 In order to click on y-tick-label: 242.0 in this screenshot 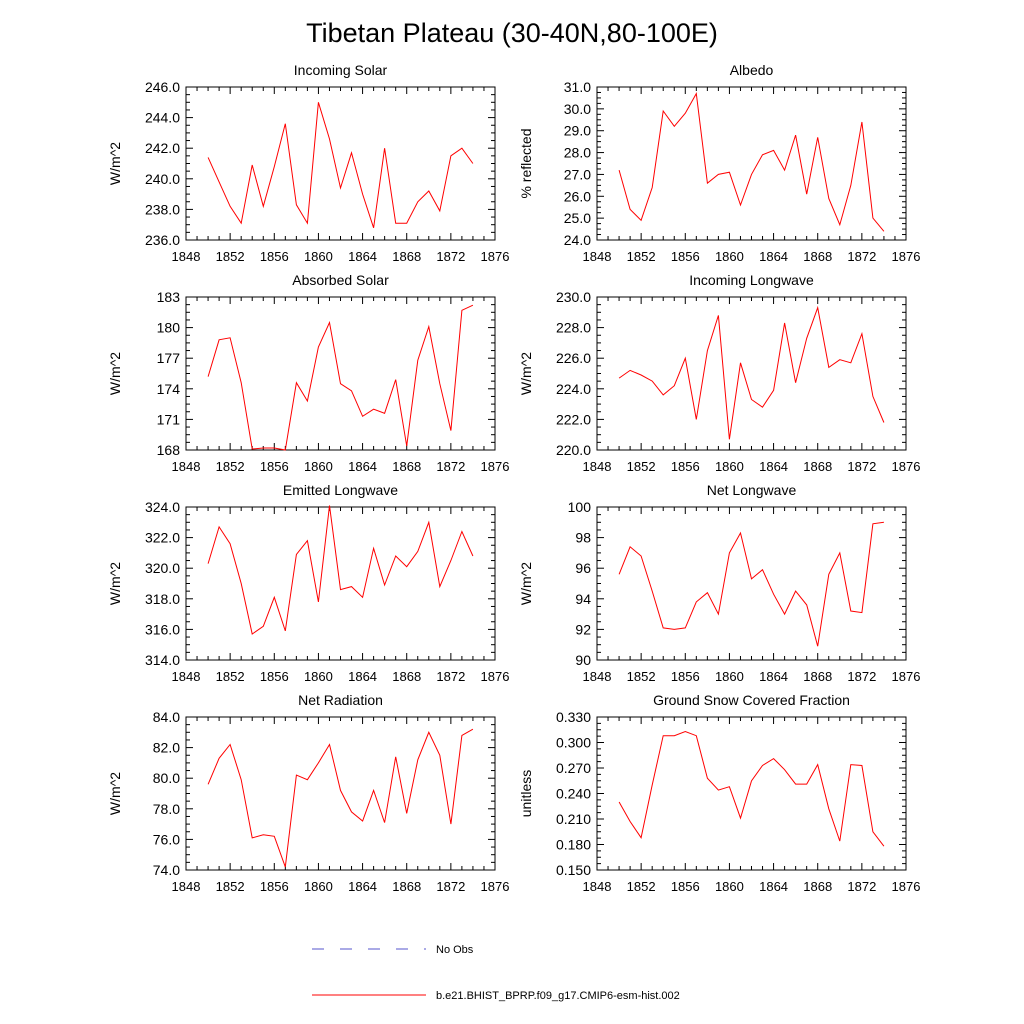, I will do `click(162, 148)`.